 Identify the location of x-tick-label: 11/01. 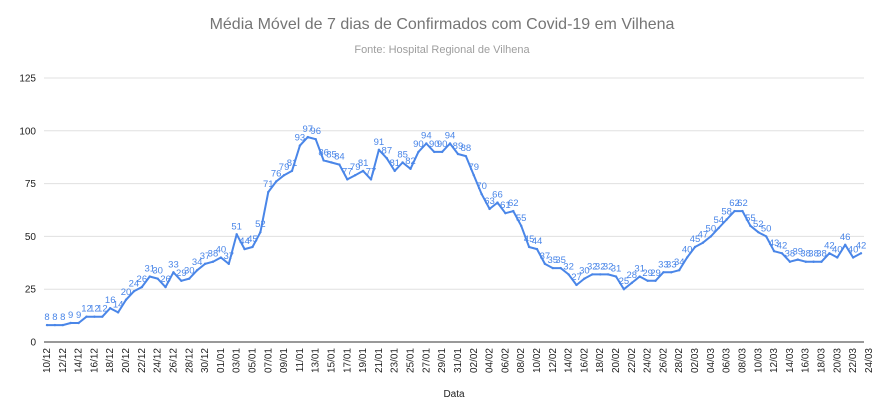
(300, 360).